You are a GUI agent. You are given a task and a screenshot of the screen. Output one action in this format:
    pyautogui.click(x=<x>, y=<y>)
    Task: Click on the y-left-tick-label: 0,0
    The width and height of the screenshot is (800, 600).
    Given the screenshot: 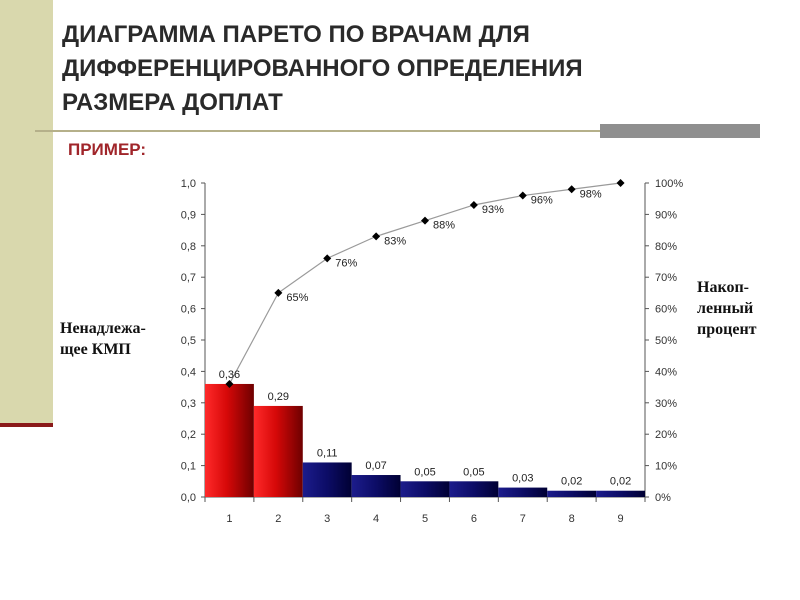 What is the action you would take?
    pyautogui.click(x=188, y=498)
    